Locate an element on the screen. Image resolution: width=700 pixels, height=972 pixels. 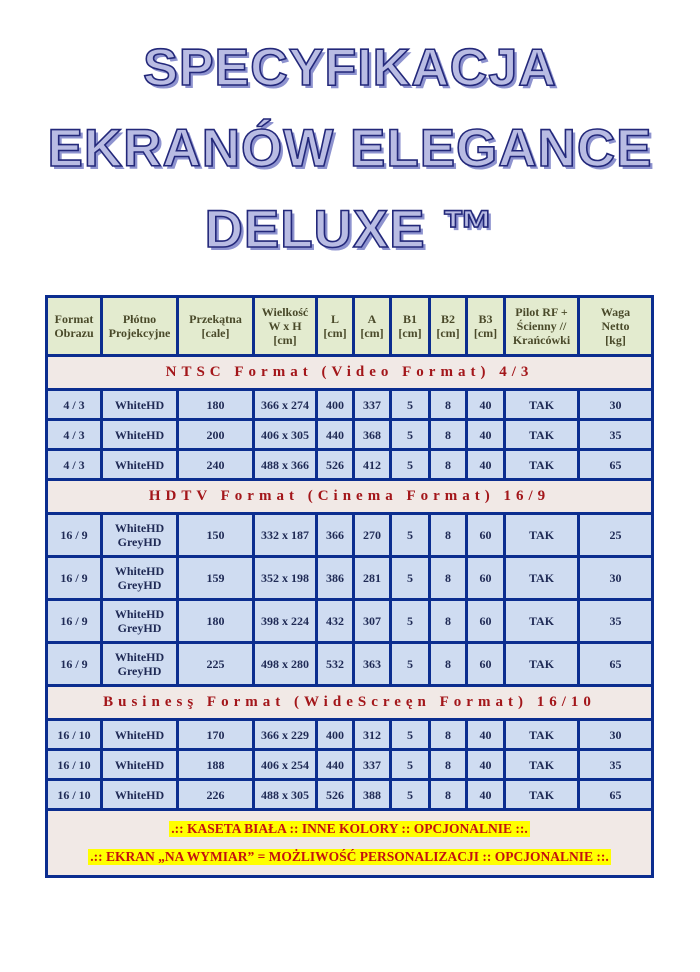
table-cell: 281 is located at coordinates (372, 578).